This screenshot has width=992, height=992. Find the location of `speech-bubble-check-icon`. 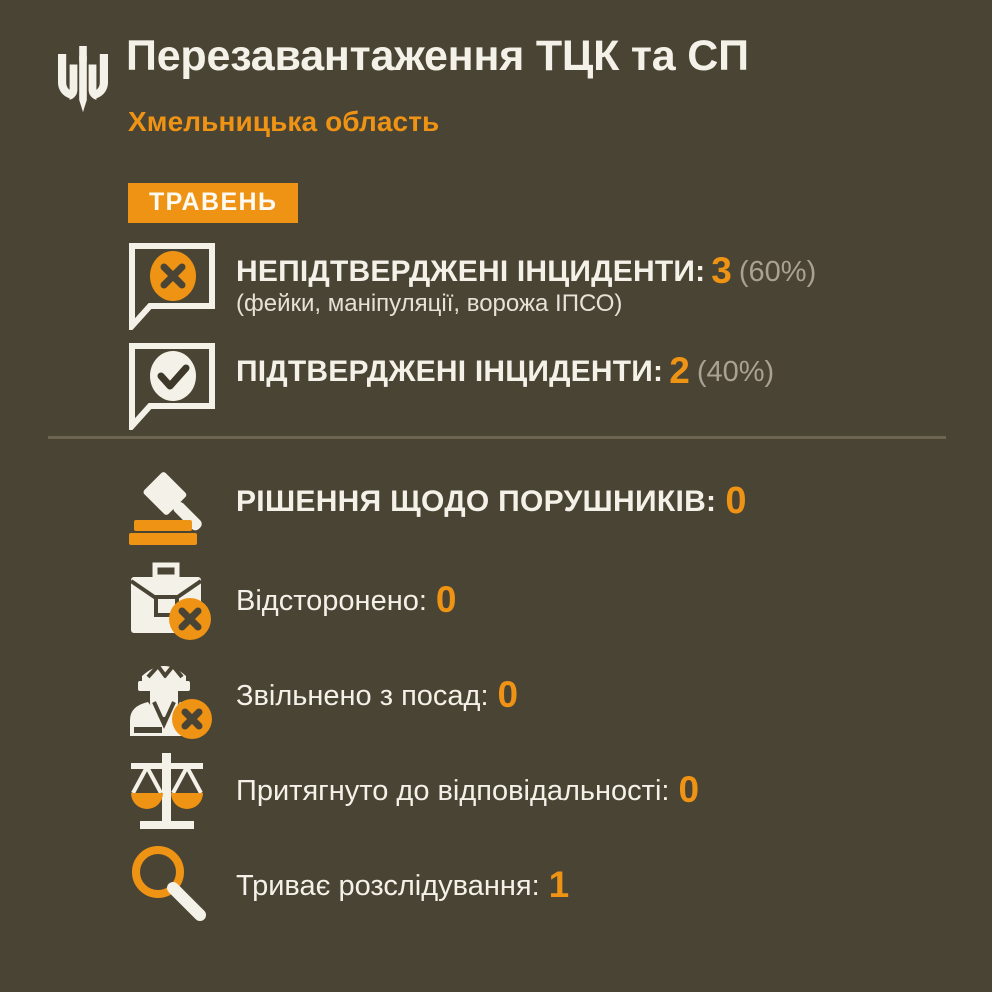

speech-bubble-check-icon is located at coordinates (172, 388).